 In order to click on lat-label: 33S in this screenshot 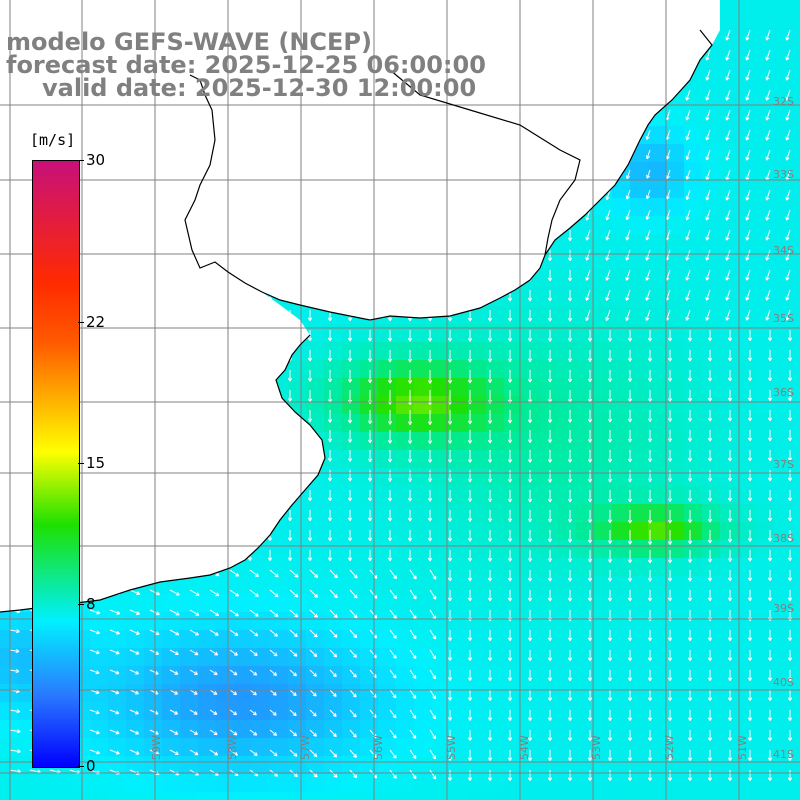, I will do `click(783, 174)`.